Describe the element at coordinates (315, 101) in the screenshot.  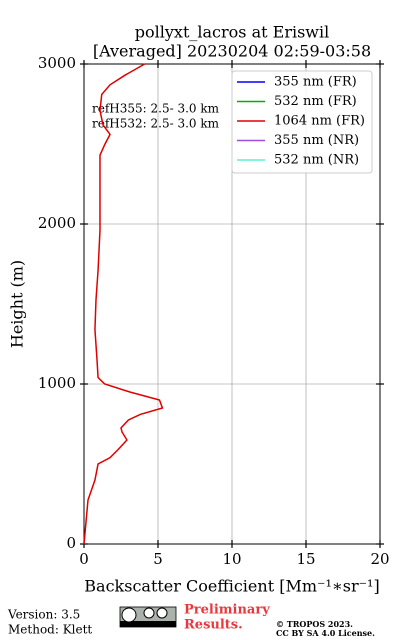
I see `legend-label: 532 nm (FR)` at that location.